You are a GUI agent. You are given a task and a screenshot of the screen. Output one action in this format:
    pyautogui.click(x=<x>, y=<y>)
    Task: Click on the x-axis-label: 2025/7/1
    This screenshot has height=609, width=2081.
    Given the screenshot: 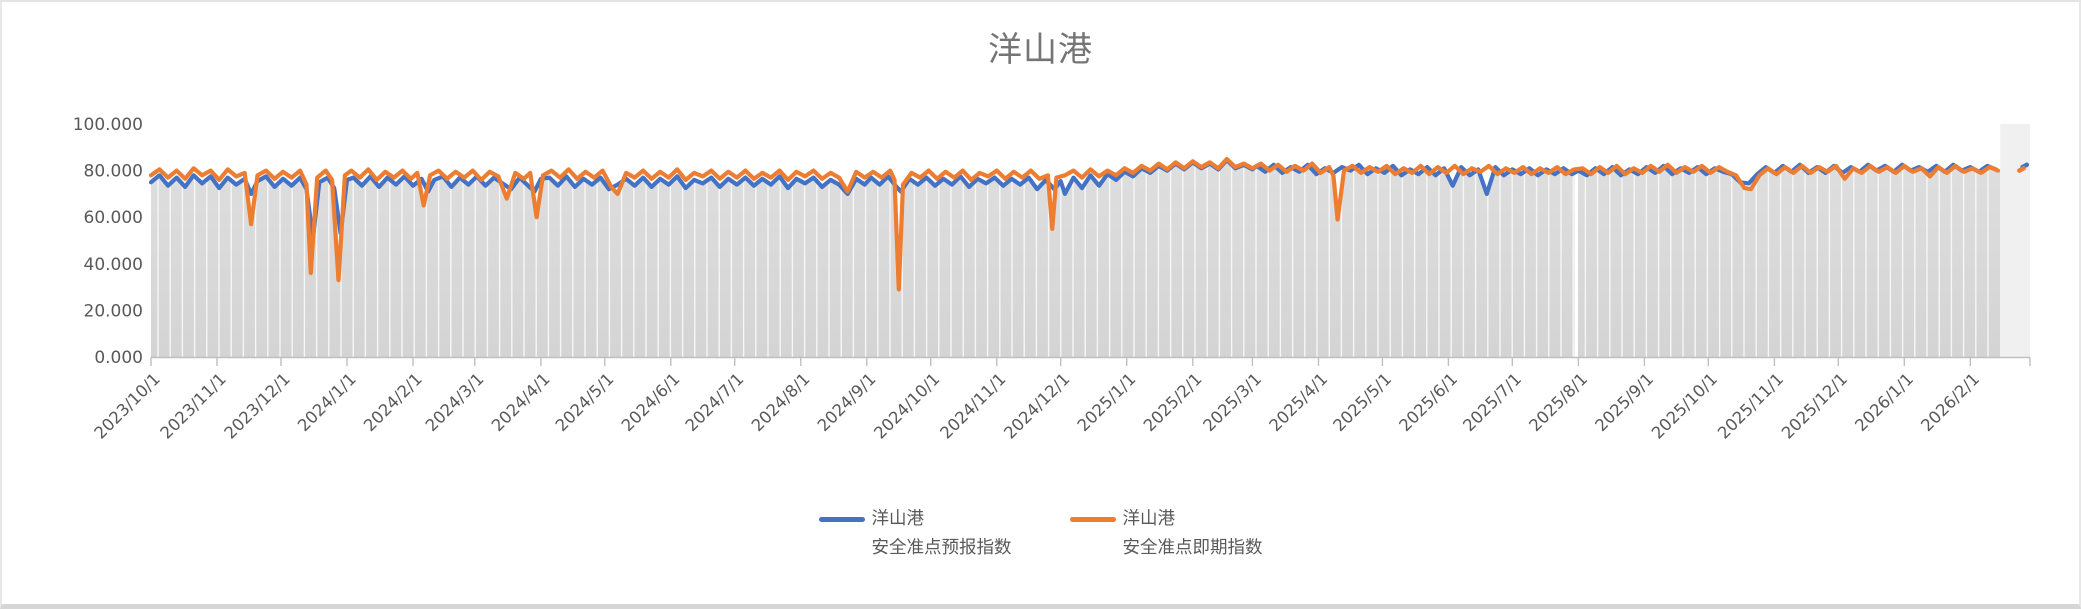 What is the action you would take?
    pyautogui.click(x=1492, y=402)
    